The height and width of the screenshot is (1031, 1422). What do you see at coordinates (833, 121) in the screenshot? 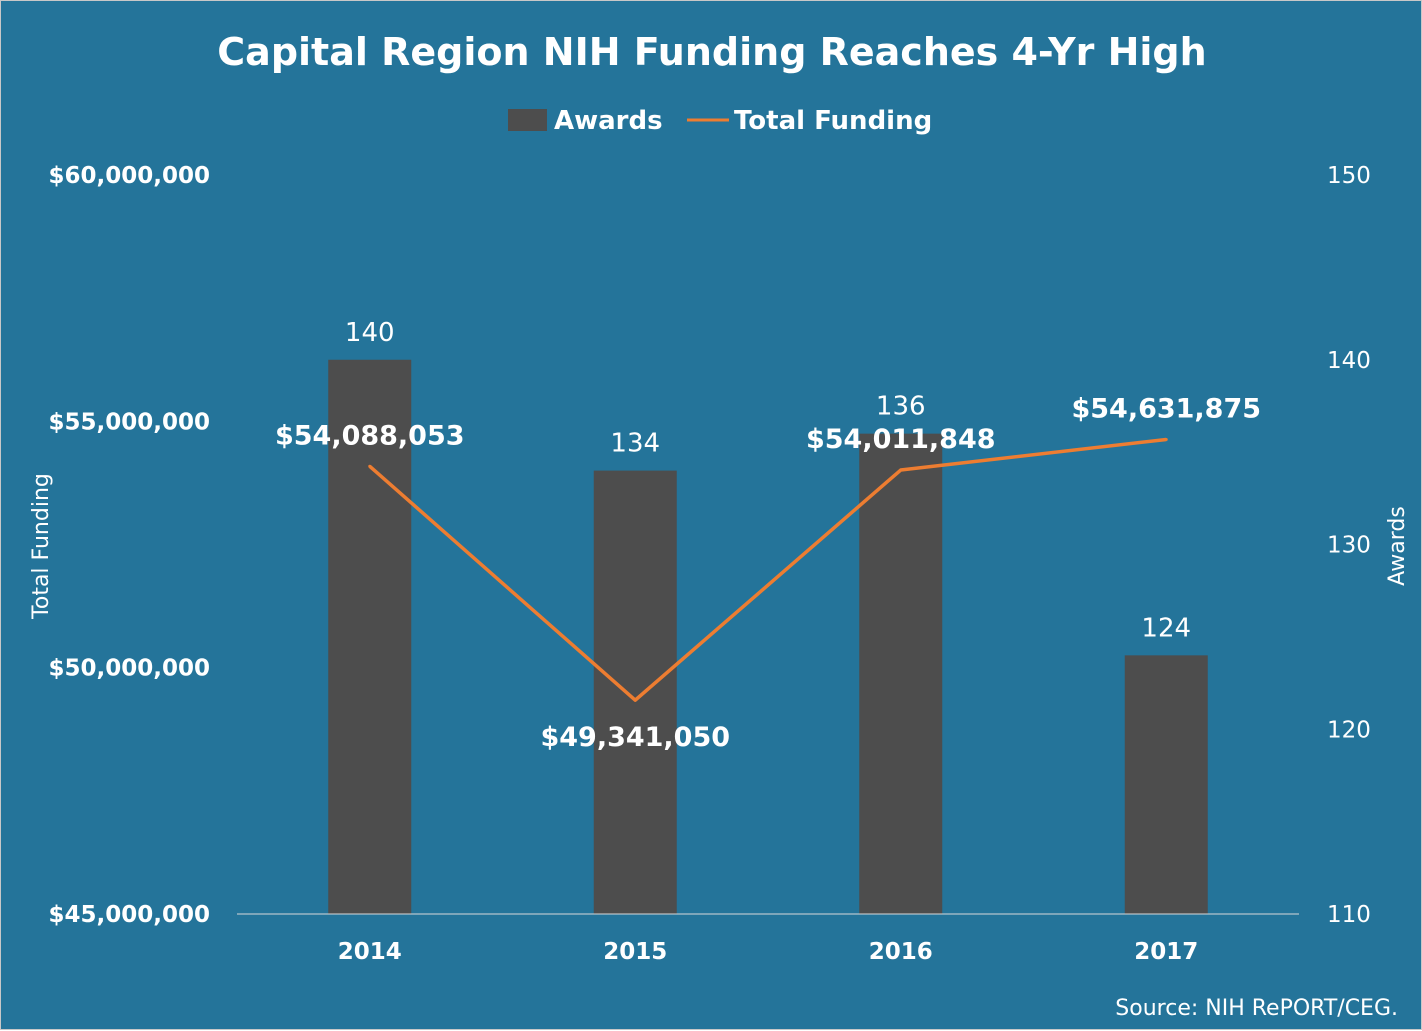
I see `legend-label-total-funding: Total Funding` at bounding box center [833, 121].